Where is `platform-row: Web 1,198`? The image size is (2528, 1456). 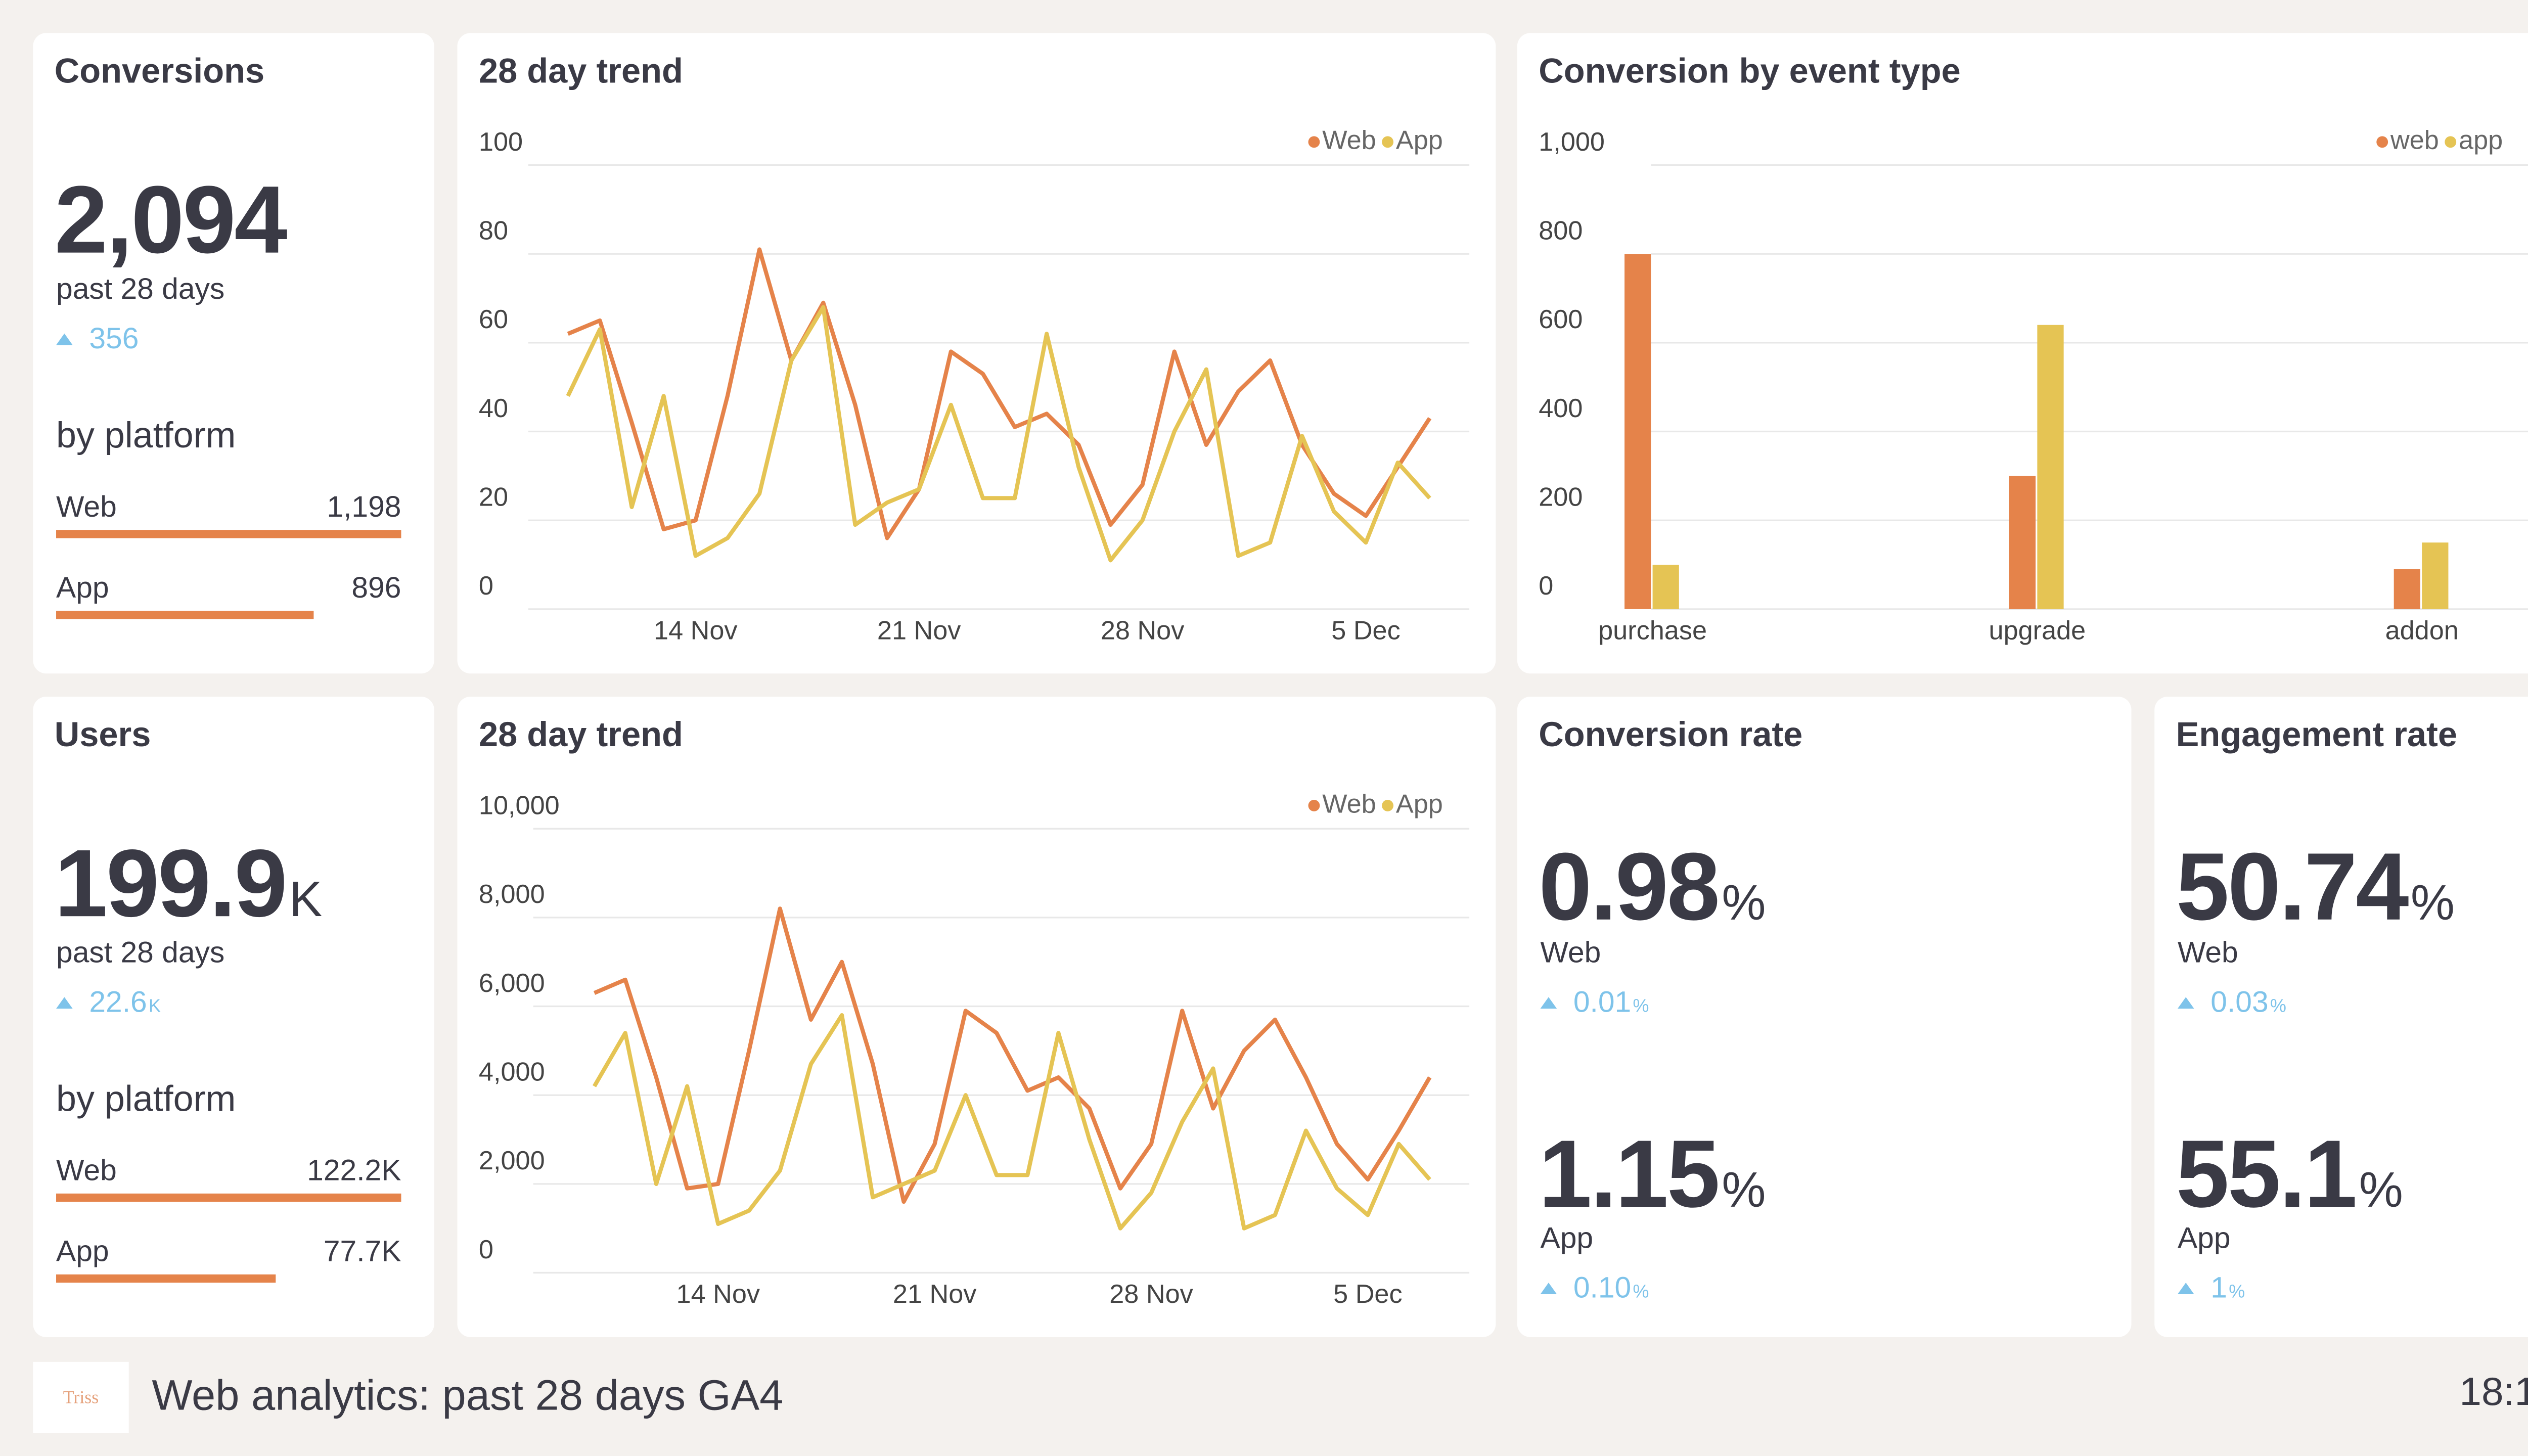 platform-row: Web 1,198 is located at coordinates (229, 507).